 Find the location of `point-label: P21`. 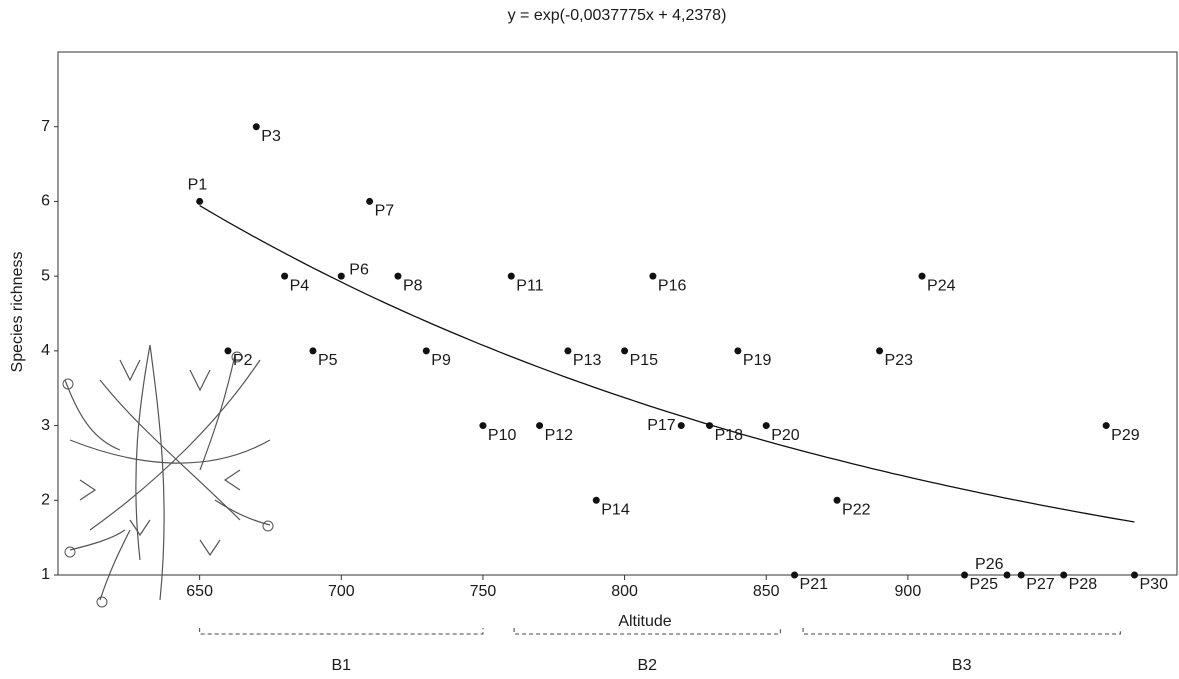

point-label: P21 is located at coordinates (814, 584).